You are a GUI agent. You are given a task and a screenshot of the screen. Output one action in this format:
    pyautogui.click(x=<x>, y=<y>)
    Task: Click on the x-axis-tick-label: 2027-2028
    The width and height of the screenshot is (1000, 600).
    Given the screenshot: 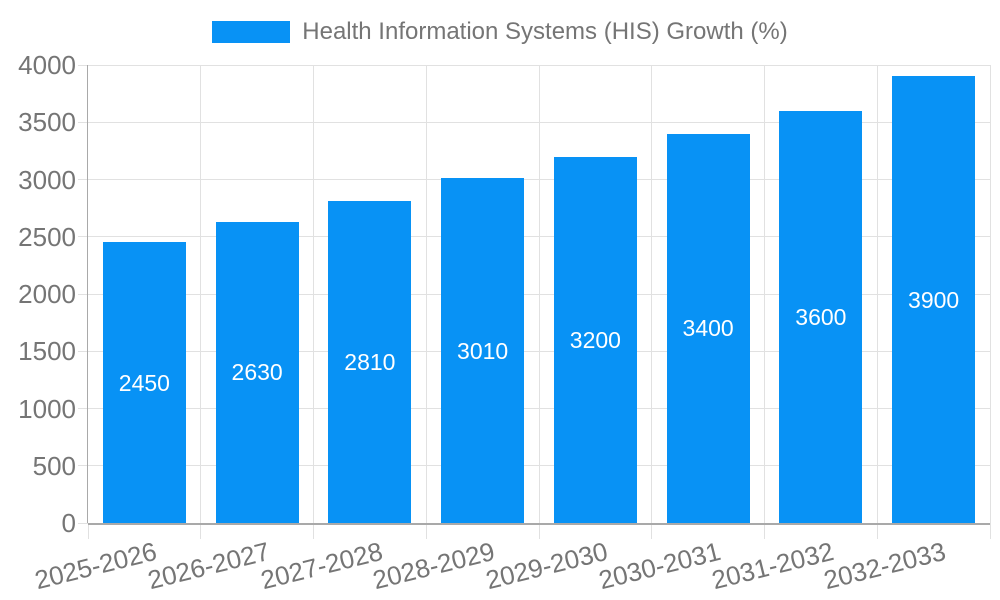 What is the action you would take?
    pyautogui.click(x=321, y=566)
    